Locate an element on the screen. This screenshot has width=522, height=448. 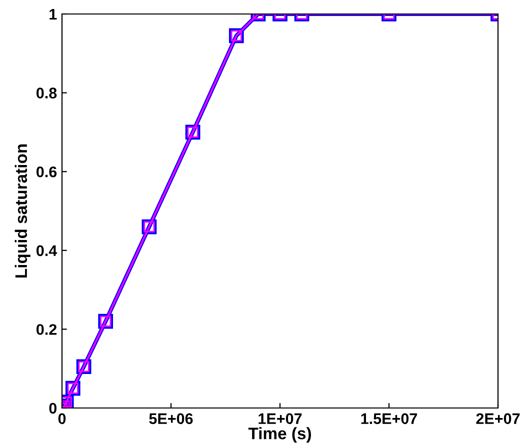
x-tick-label: 1.5E+07 is located at coordinates (389, 418).